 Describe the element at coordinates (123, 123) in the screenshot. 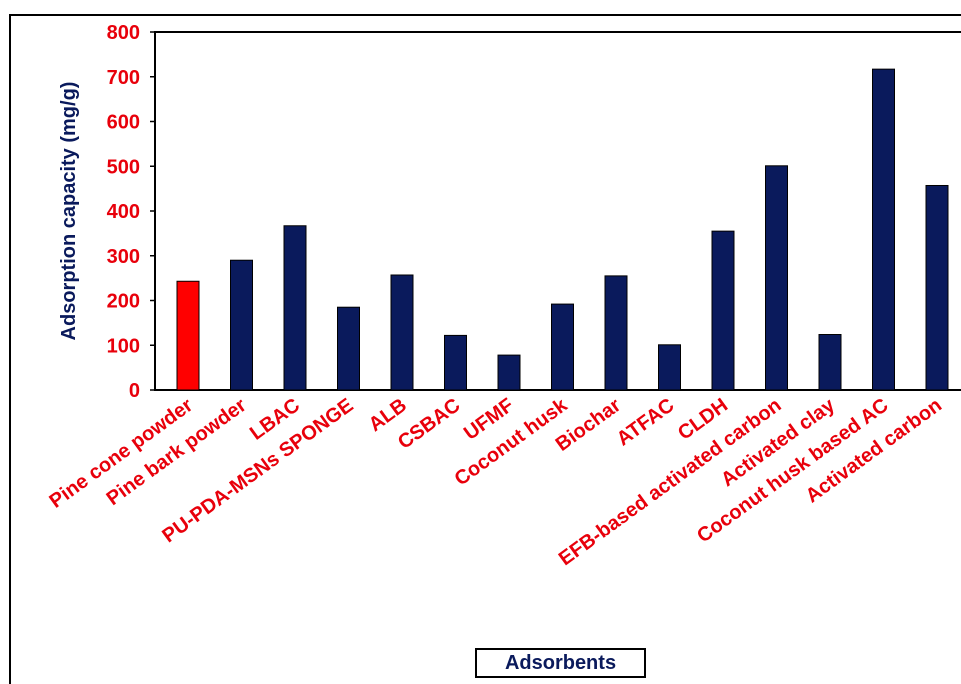

I see `y-tick-label: 600` at that location.